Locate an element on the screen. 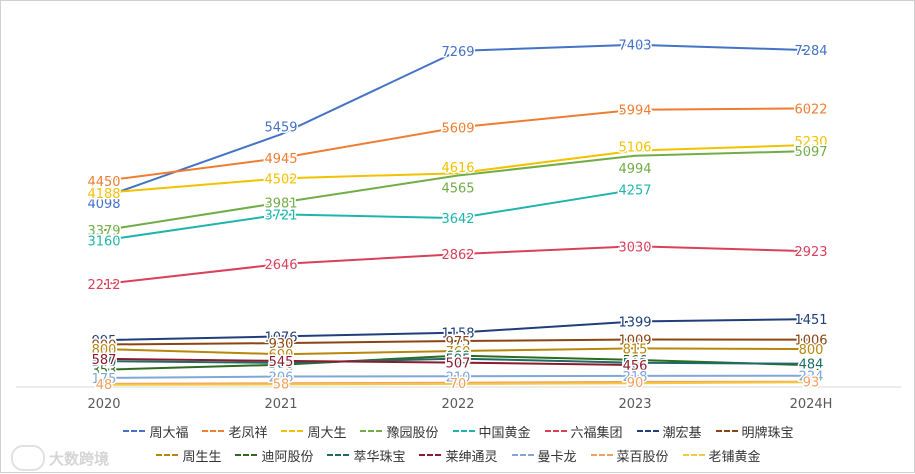 This screenshot has height=474, width=915. legend-label: 萃华珠宝 is located at coordinates (379, 457).